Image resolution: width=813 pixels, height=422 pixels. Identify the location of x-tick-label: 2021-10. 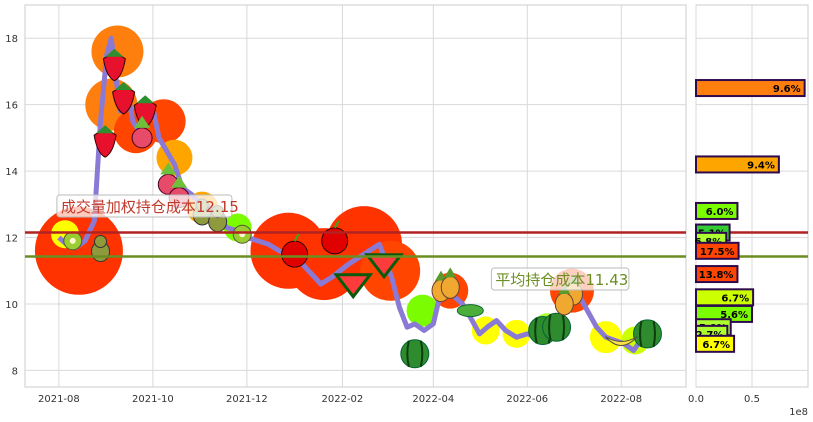
(153, 399).